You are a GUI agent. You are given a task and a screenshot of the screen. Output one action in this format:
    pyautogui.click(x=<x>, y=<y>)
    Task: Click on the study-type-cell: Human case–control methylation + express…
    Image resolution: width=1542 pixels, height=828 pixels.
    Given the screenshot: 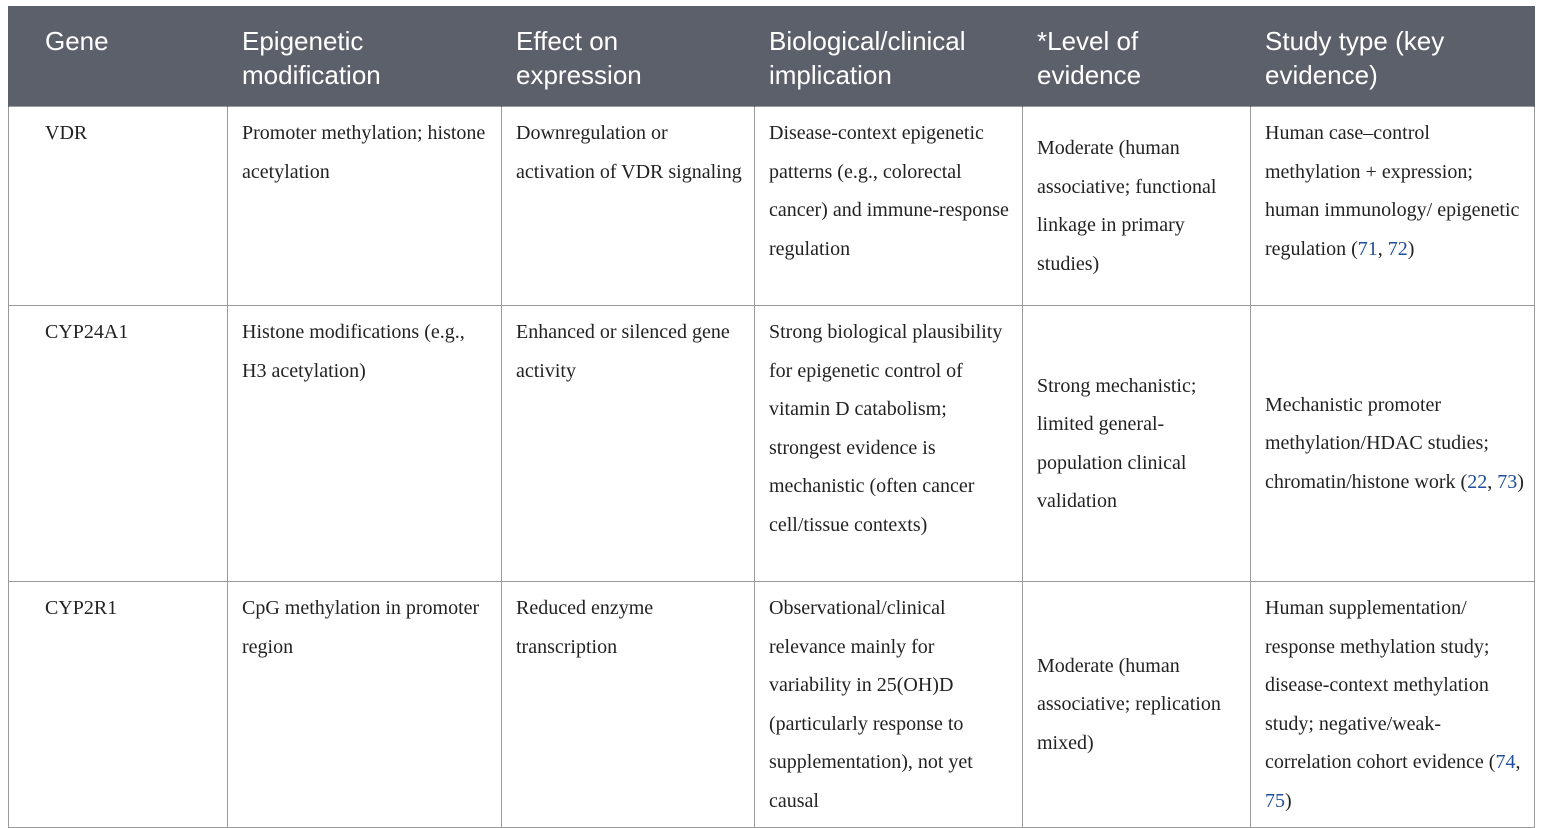 What is the action you would take?
    pyautogui.click(x=1392, y=206)
    